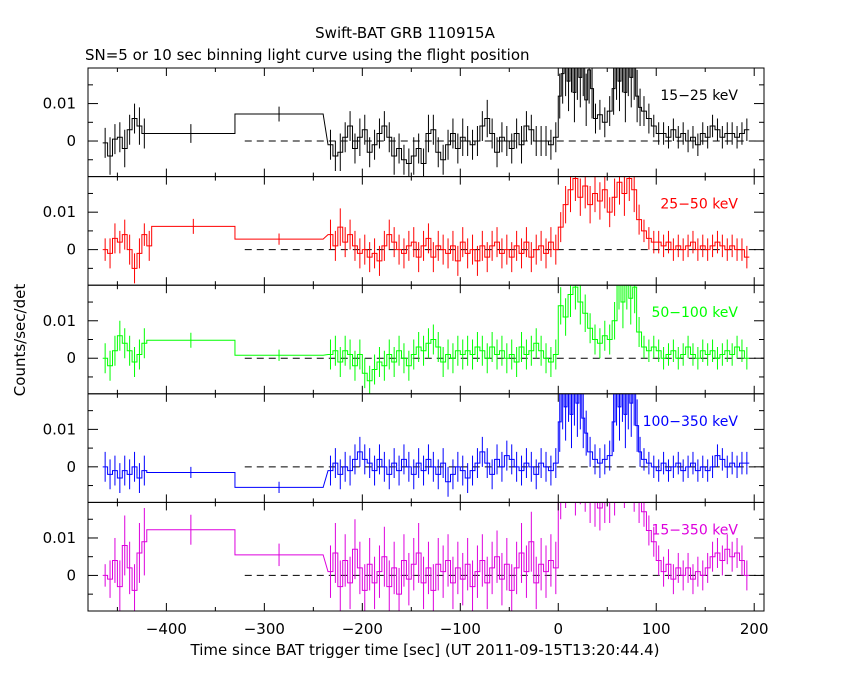  I want to click on x-tick-label: 100, so click(656, 629).